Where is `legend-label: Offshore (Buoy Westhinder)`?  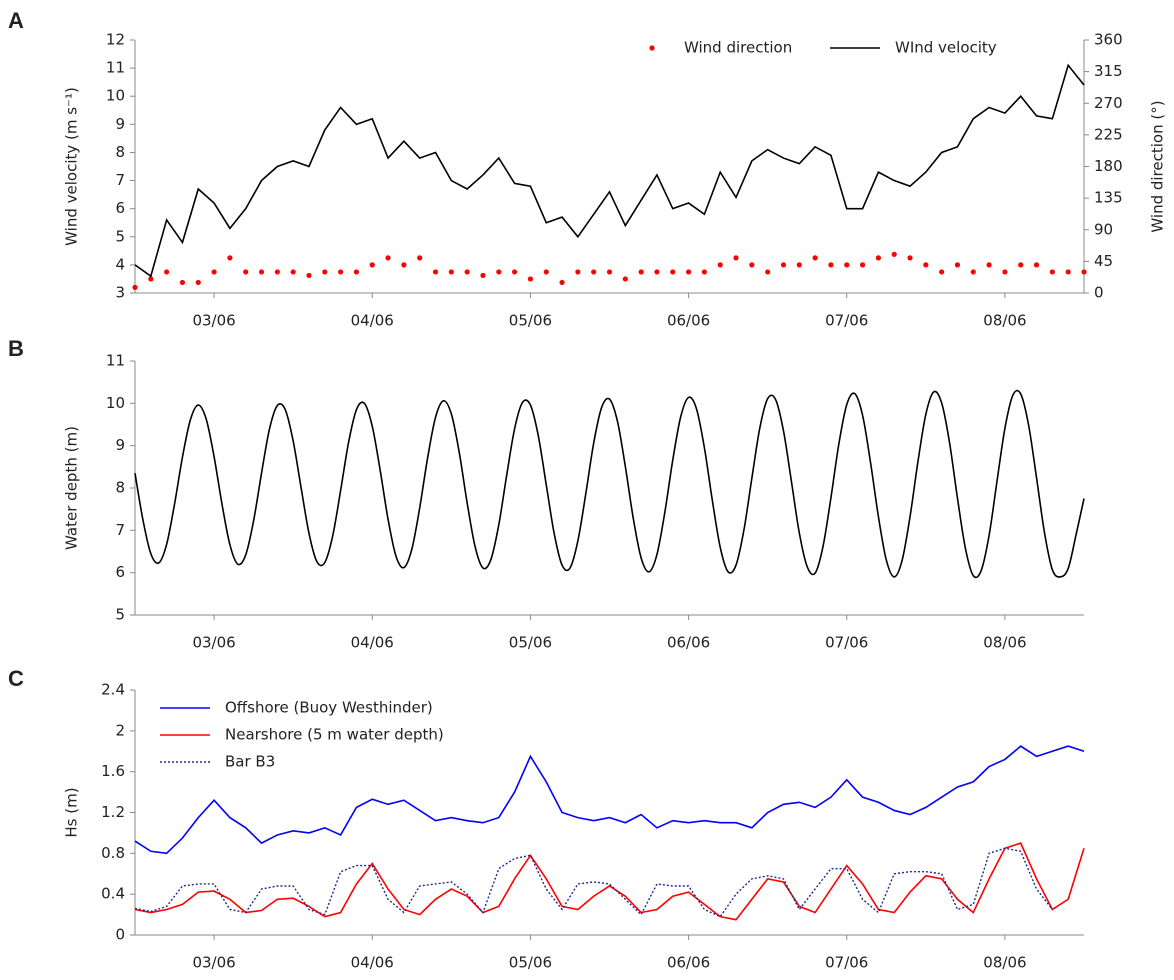
legend-label: Offshore (Buoy Westhinder) is located at coordinates (329, 708).